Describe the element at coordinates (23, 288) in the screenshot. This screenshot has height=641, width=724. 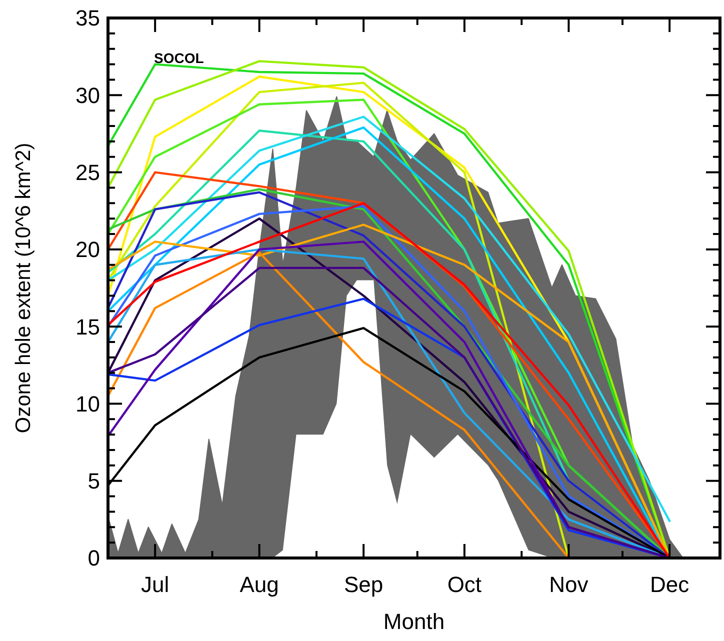
I see `y-axis-title: Ozone hole extent (10^6 km^2)` at that location.